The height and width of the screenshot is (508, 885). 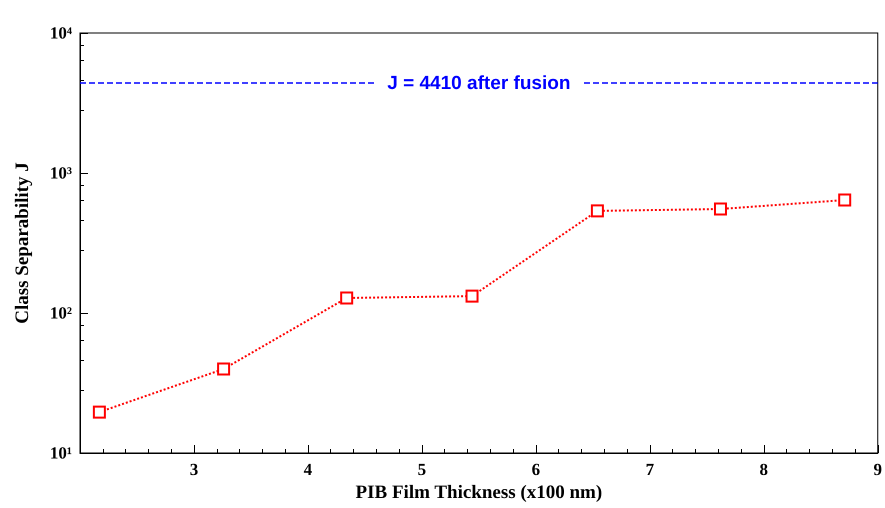 What do you see at coordinates (764, 469) in the screenshot?
I see `x-tick-label: 8` at bounding box center [764, 469].